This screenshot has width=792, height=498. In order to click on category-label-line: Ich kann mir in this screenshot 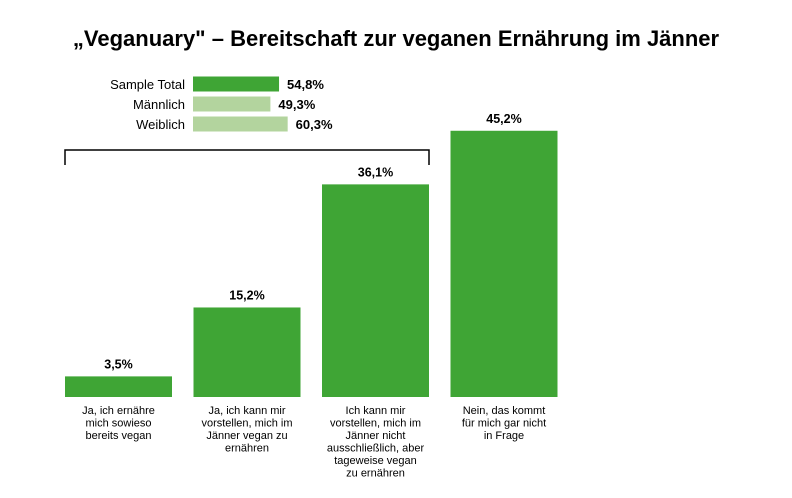, I will do `click(376, 411)`.